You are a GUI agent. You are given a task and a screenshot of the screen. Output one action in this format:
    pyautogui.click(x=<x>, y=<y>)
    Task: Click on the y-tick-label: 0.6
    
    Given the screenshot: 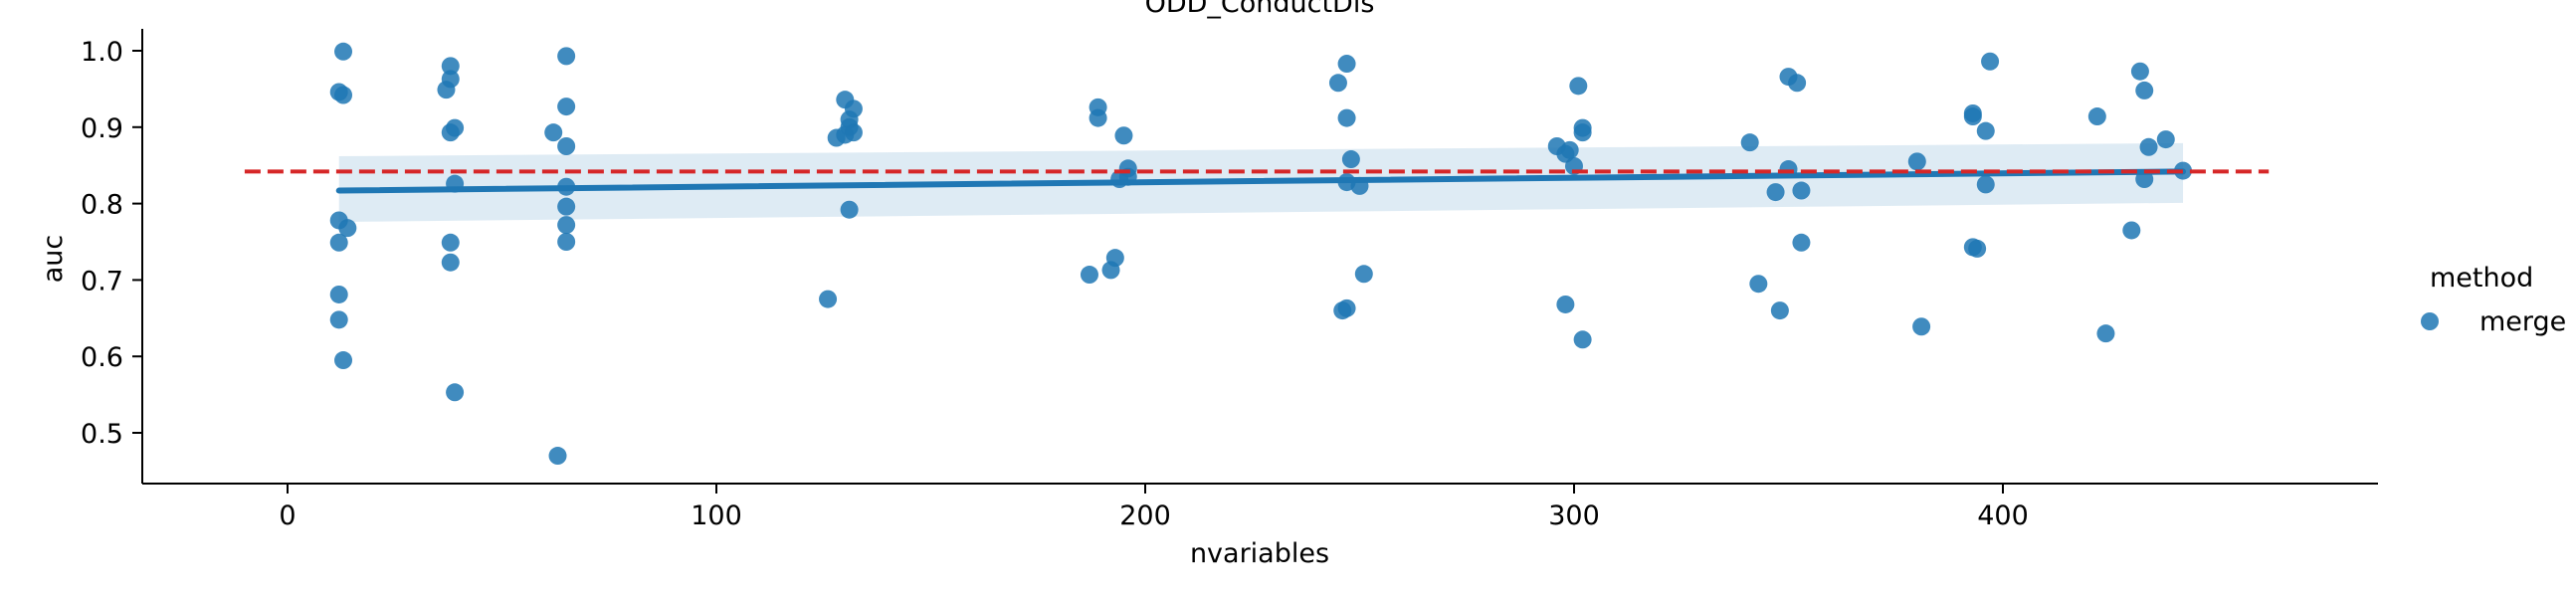 What is the action you would take?
    pyautogui.click(x=102, y=357)
    